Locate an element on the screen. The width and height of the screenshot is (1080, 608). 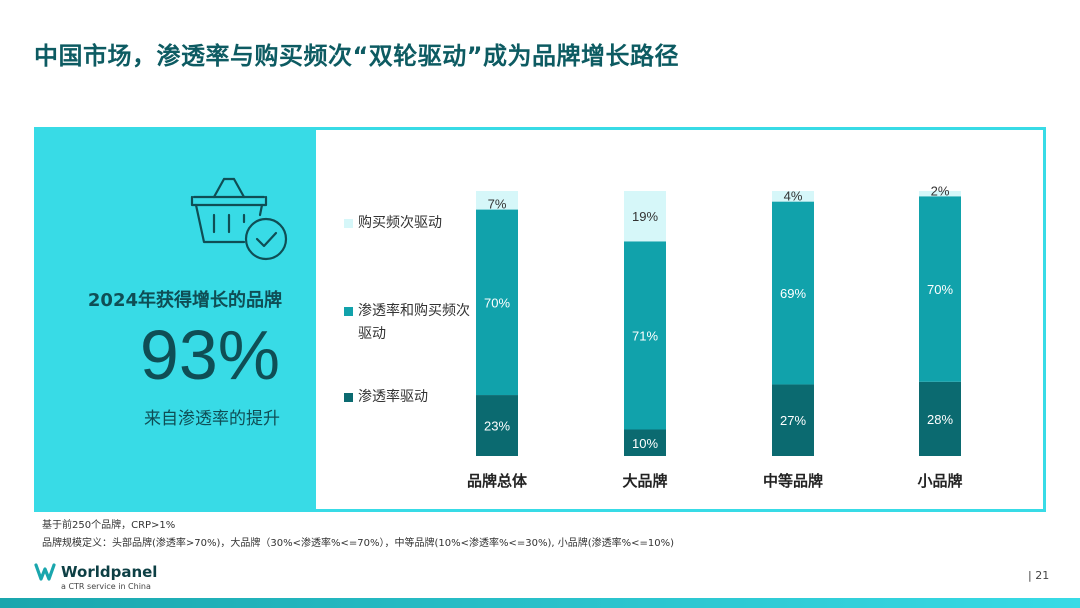
slide-title: 中国市场，渗透率与购买频次“双轮驱动”成为品牌增长路径 is located at coordinates (357, 56).